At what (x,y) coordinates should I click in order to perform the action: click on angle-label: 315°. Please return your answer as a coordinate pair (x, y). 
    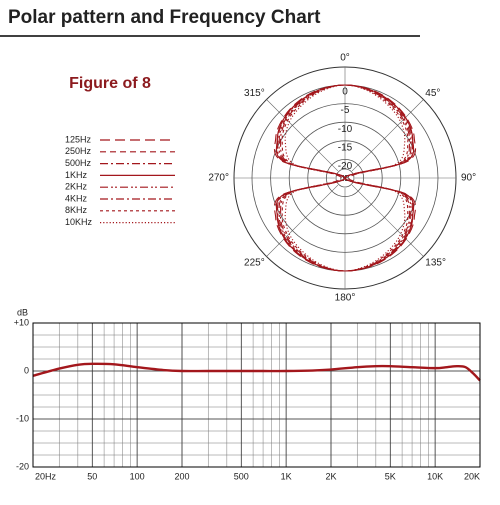
    Looking at the image, I should click on (254, 93).